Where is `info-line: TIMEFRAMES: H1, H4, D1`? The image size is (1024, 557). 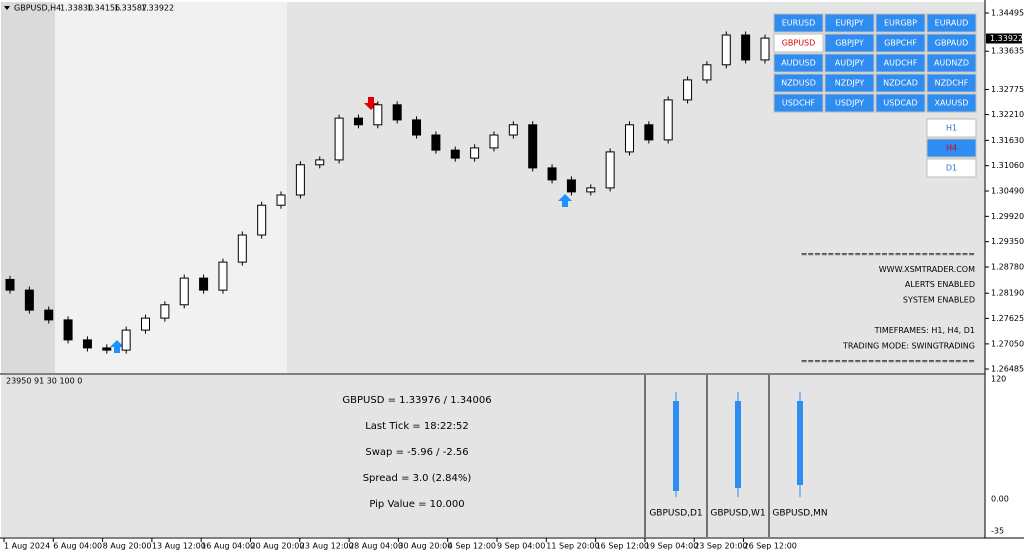
info-line: TIMEFRAMES: H1, H4, D1 is located at coordinates (924, 330).